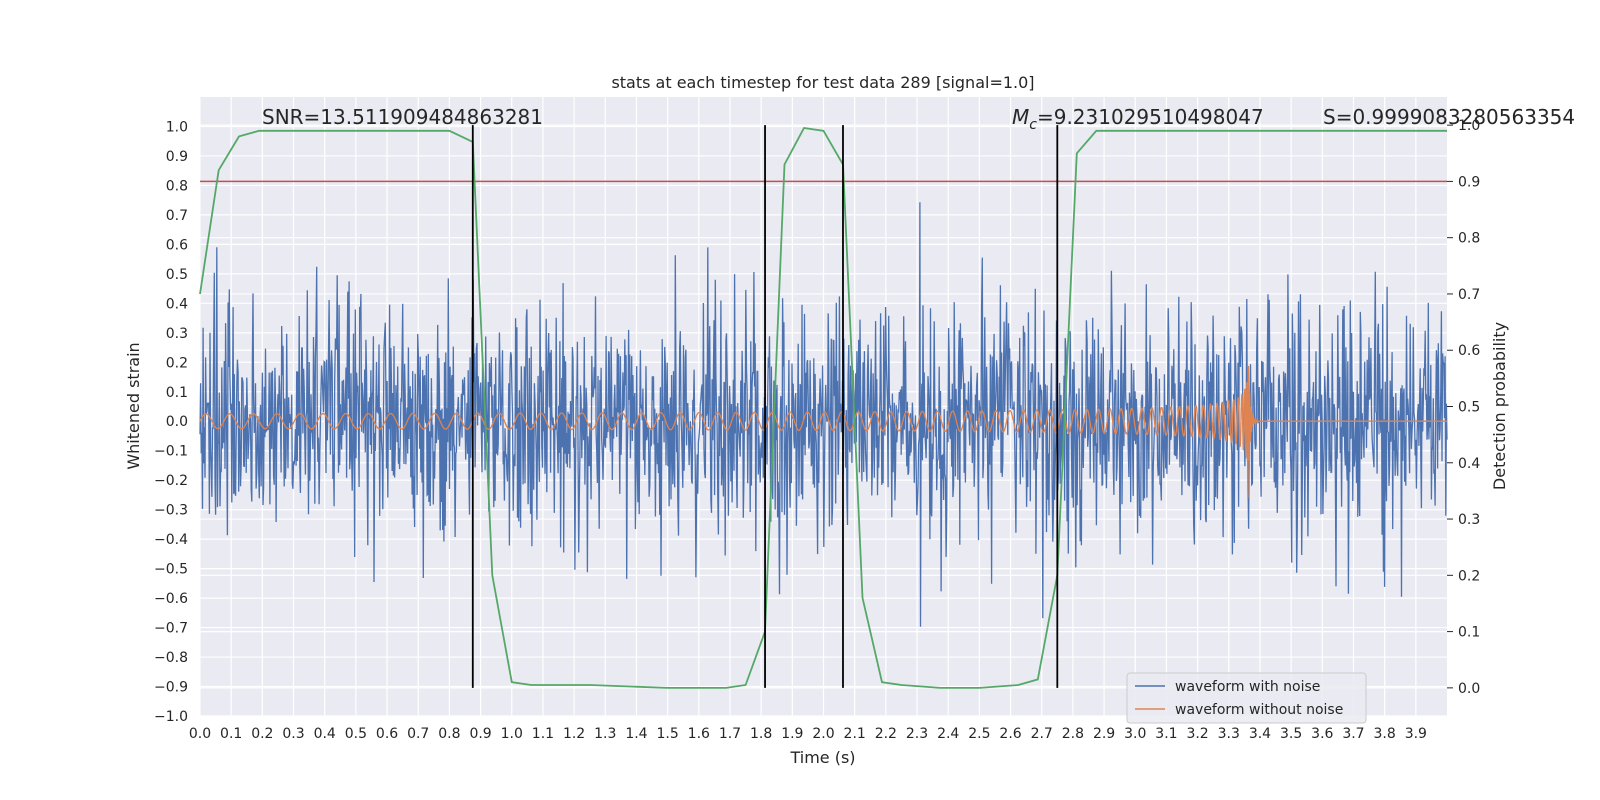 The height and width of the screenshot is (800, 1600). What do you see at coordinates (1042, 734) in the screenshot?
I see `x-tick-label: 2.7` at bounding box center [1042, 734].